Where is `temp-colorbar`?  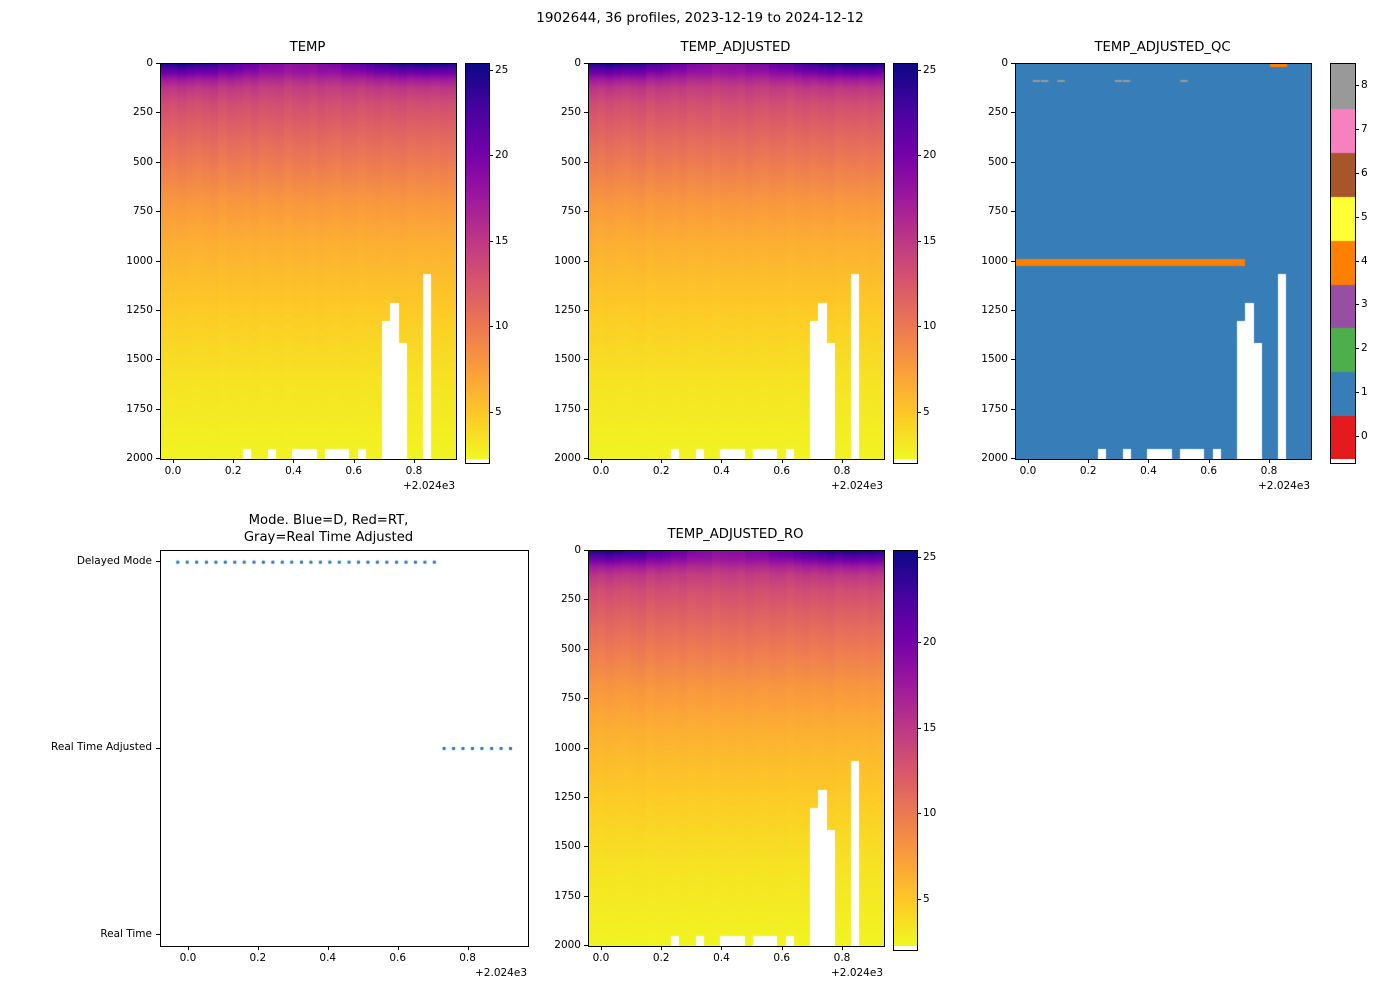
temp-colorbar is located at coordinates (477, 263).